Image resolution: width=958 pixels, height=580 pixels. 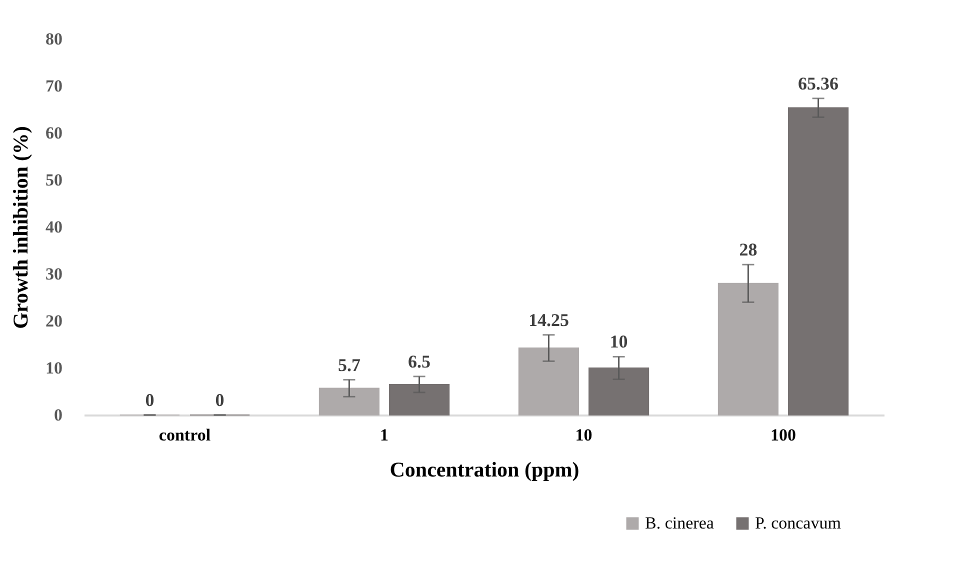 I want to click on y-tick-label: 0, so click(x=58, y=415).